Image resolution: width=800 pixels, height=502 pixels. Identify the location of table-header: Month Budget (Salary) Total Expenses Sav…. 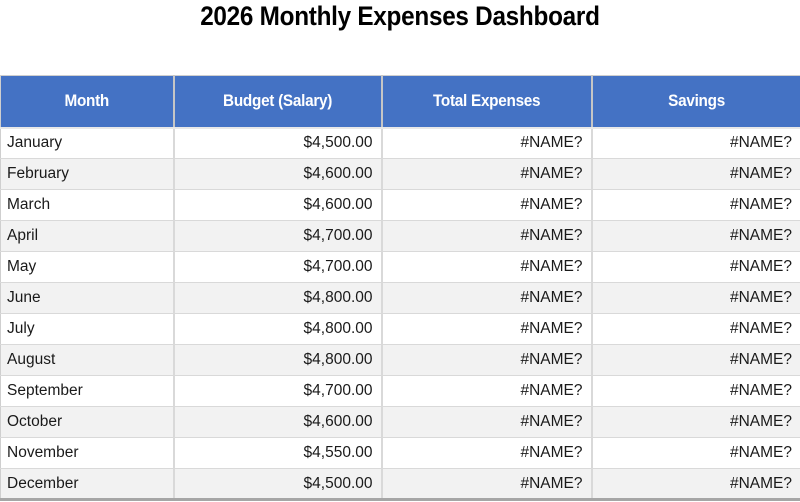
(400, 102).